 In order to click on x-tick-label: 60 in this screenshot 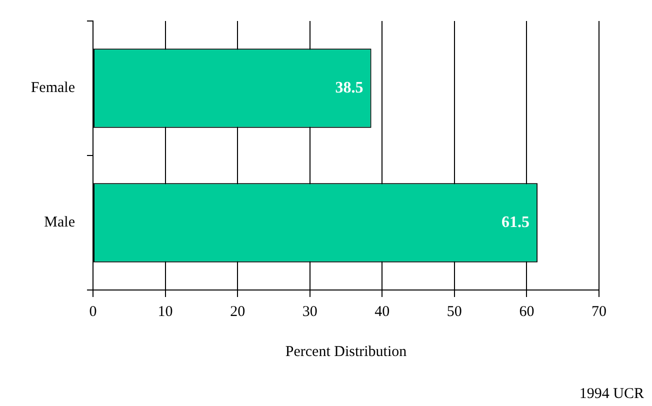, I will do `click(526, 312)`.